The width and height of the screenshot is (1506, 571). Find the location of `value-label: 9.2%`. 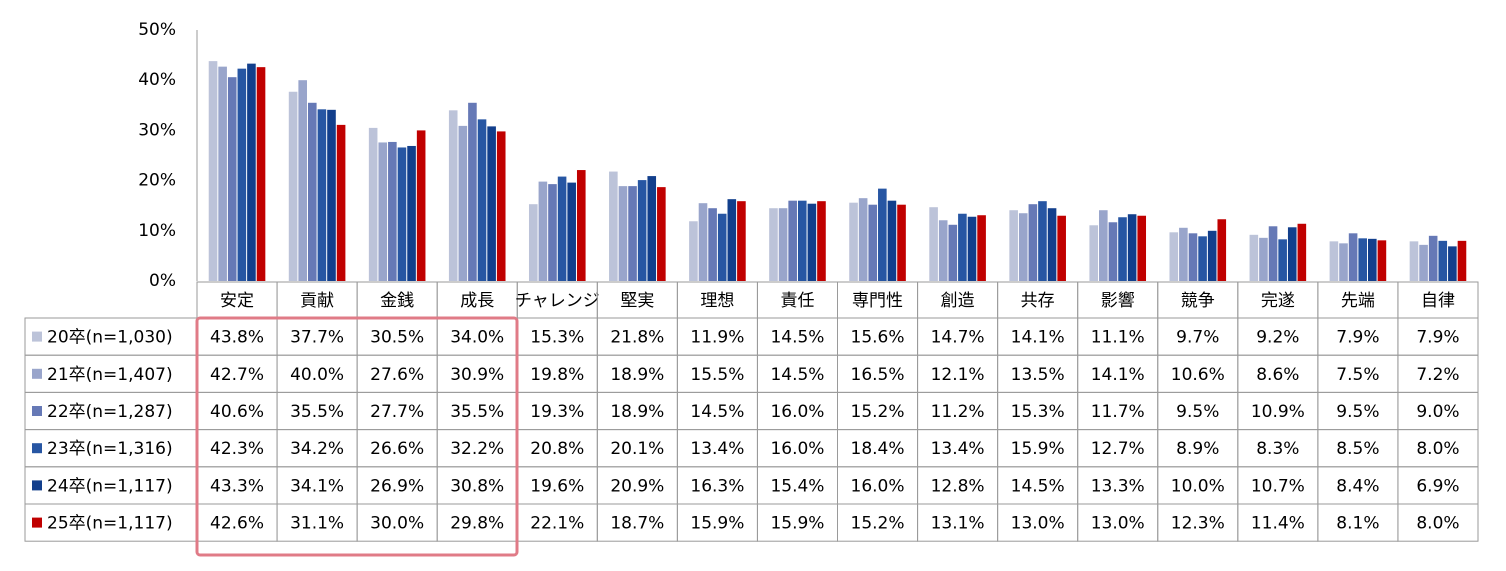

value-label: 9.2% is located at coordinates (1277, 338).